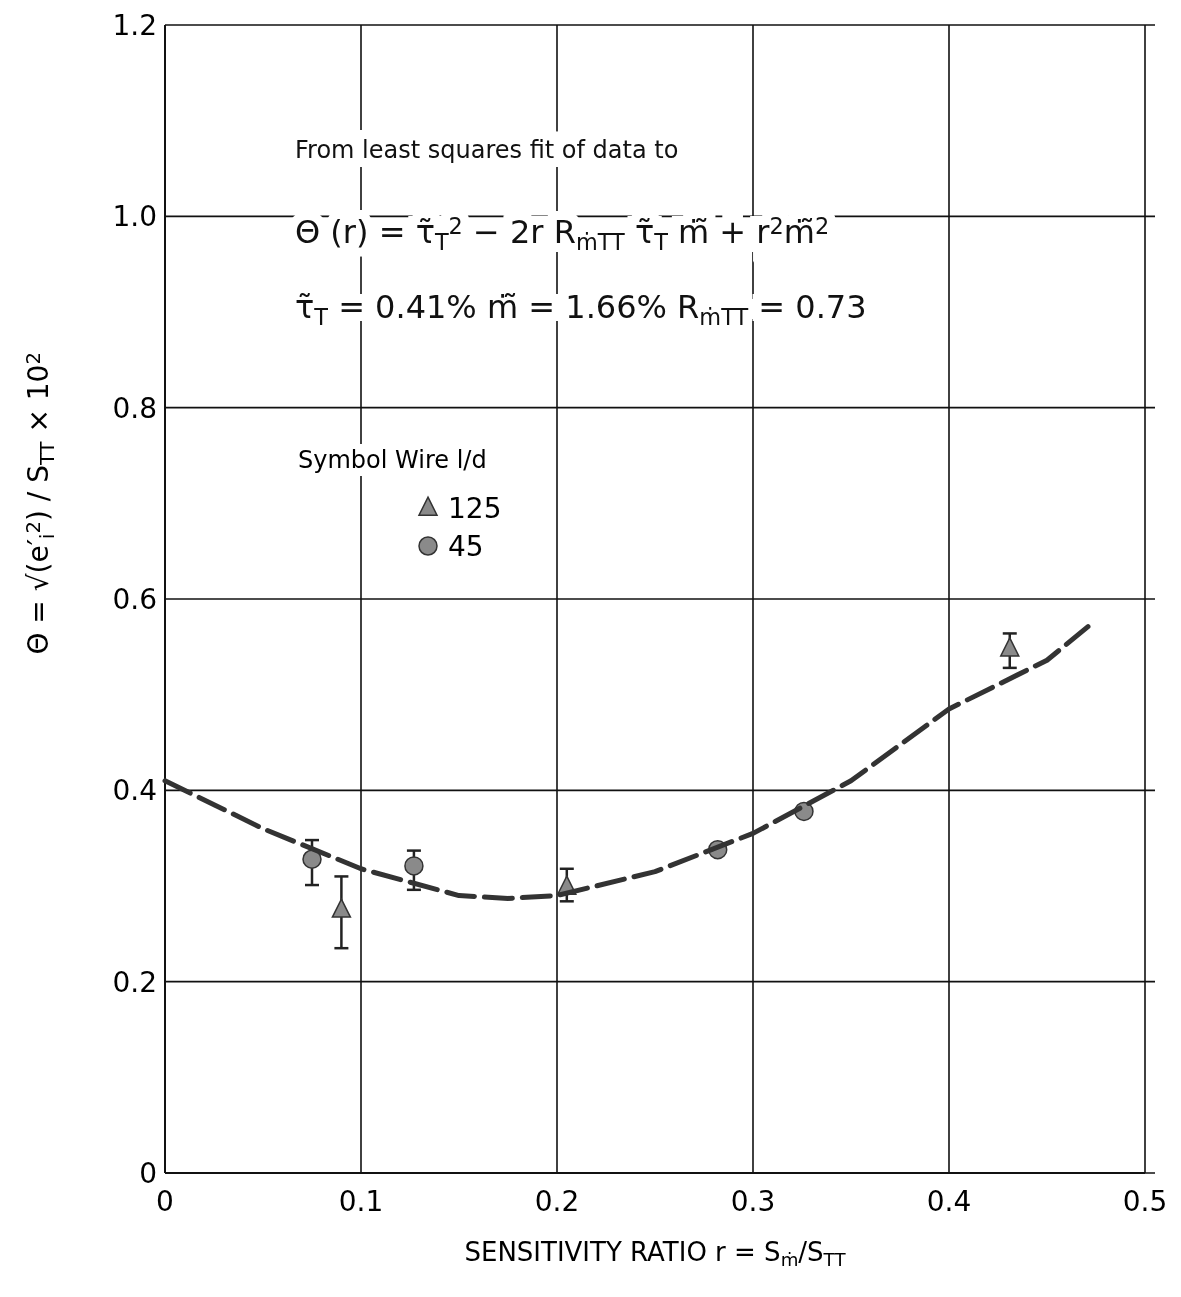 This screenshot has height=1297, width=1181. I want to click on y-tick-label: 0.8, so click(134, 408).